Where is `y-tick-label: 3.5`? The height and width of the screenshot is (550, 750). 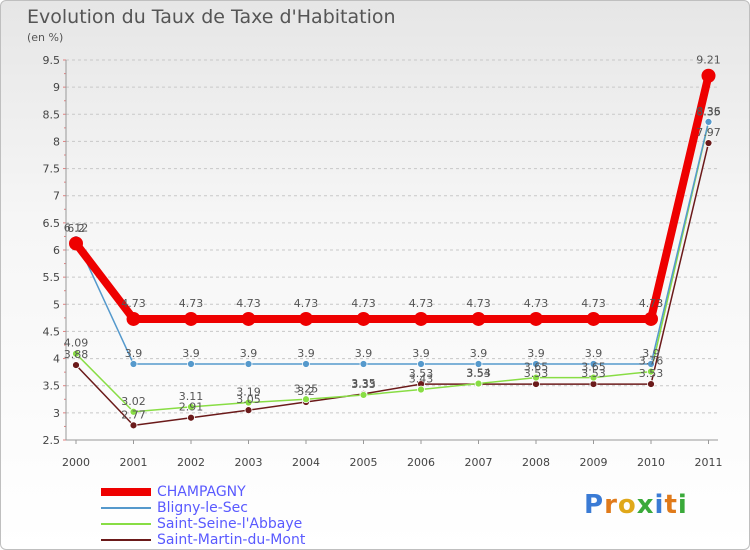 y-tick-label: 3.5 is located at coordinates (52, 386).